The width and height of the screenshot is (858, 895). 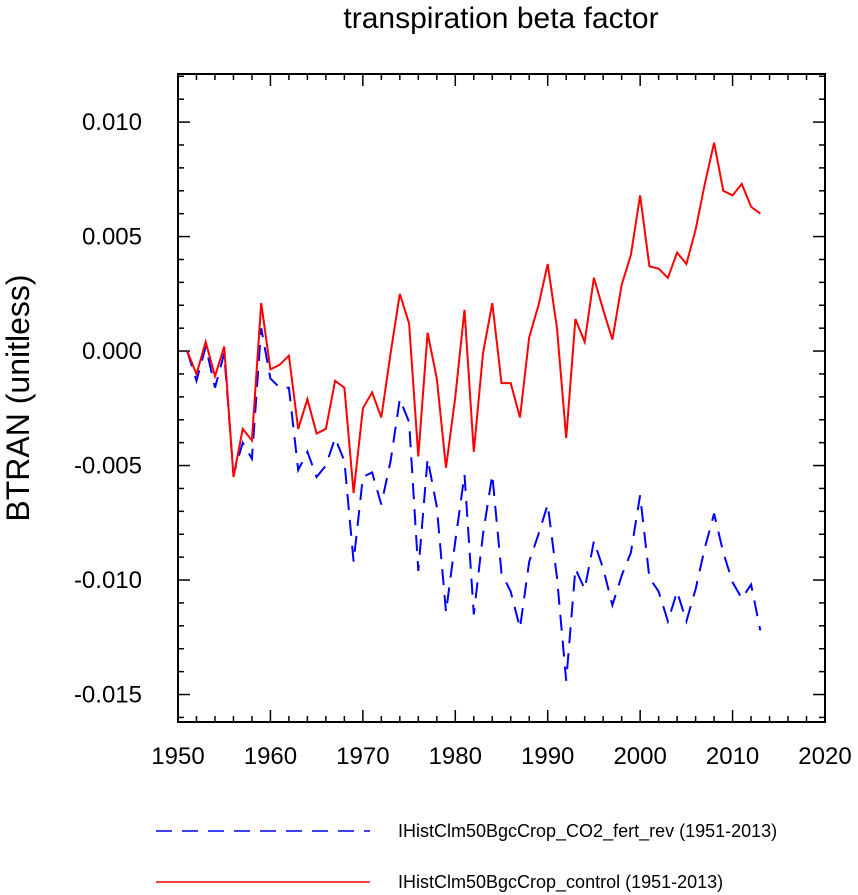 I want to click on y-axis-title: BTRAN (unitless), so click(x=18, y=397).